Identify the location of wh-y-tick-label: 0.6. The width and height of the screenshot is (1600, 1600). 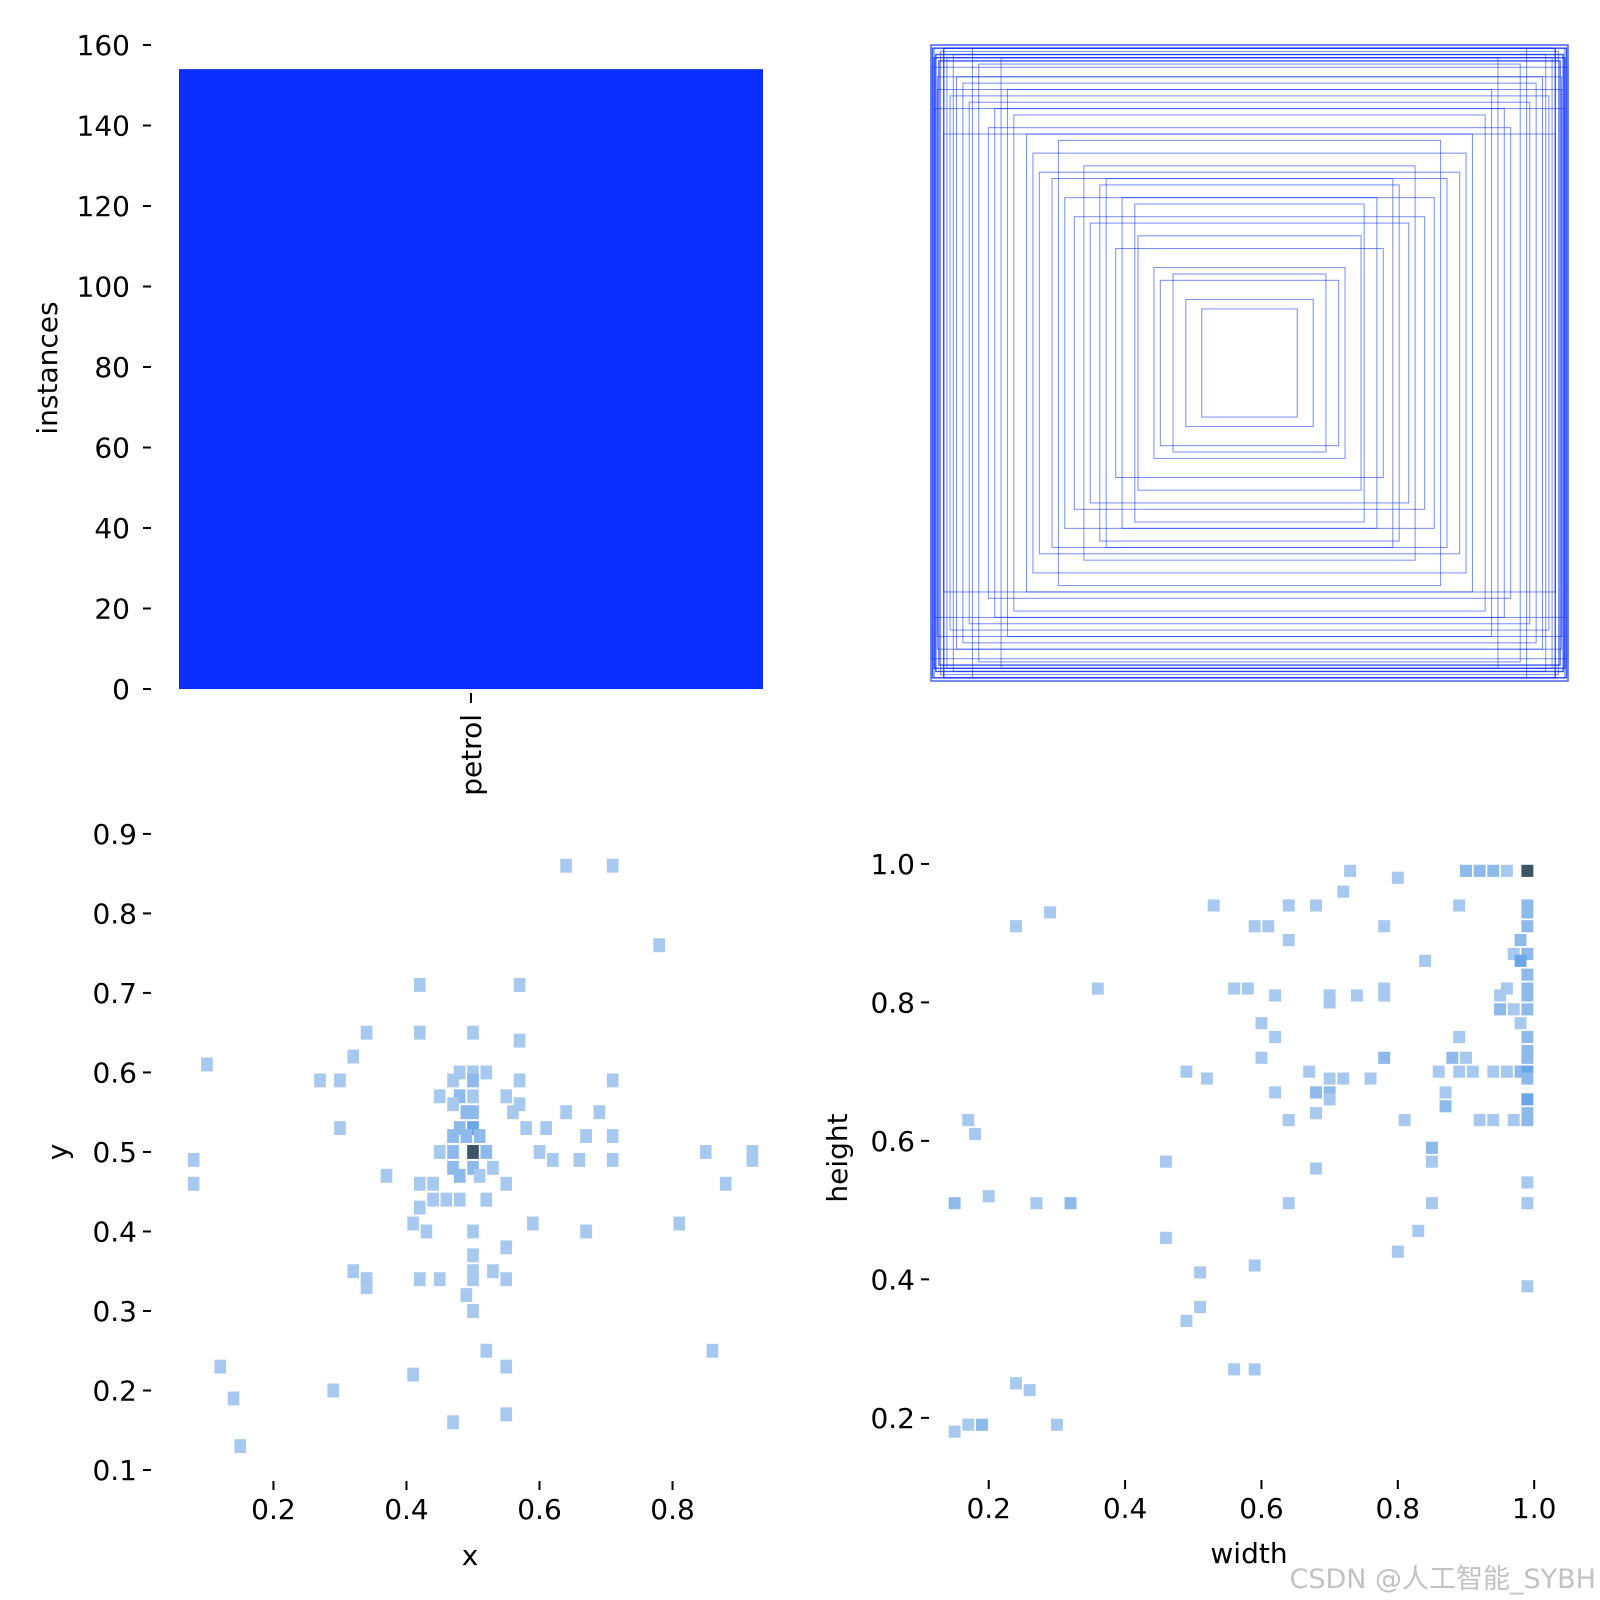
(892, 1141).